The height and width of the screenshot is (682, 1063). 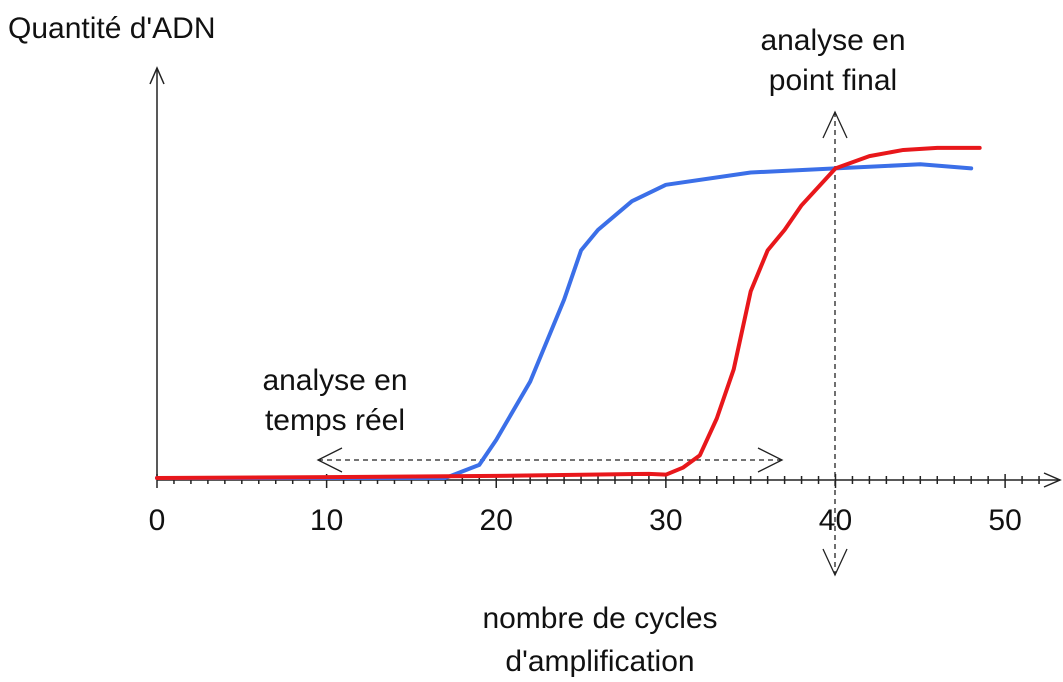 What do you see at coordinates (157, 75) in the screenshot?
I see `y-axis-arrow` at bounding box center [157, 75].